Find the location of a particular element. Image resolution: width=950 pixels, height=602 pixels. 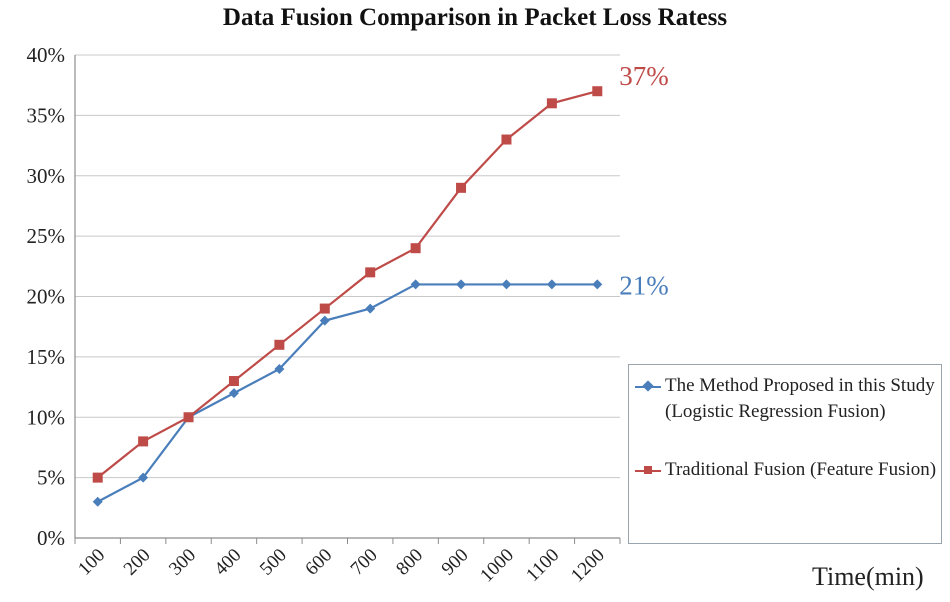

y-tick-label: 10% is located at coordinates (46, 417).